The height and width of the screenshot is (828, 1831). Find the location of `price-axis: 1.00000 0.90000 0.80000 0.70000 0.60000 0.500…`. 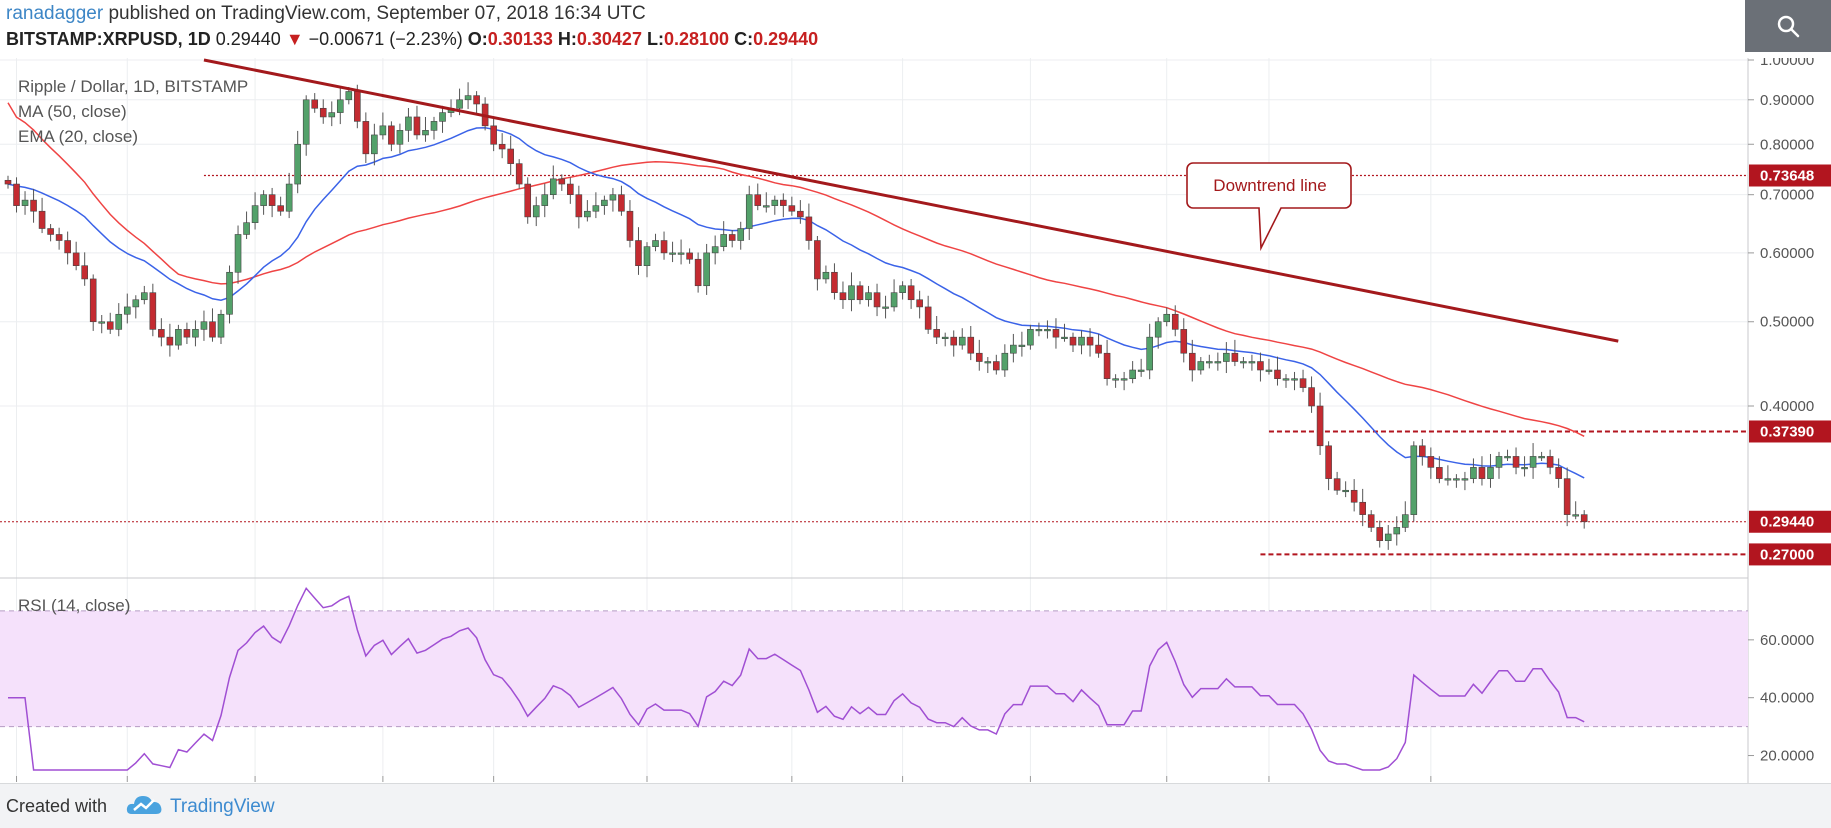

price-axis: 1.00000 0.90000 0.80000 0.70000 0.60000 0.500… is located at coordinates (1781, 236).